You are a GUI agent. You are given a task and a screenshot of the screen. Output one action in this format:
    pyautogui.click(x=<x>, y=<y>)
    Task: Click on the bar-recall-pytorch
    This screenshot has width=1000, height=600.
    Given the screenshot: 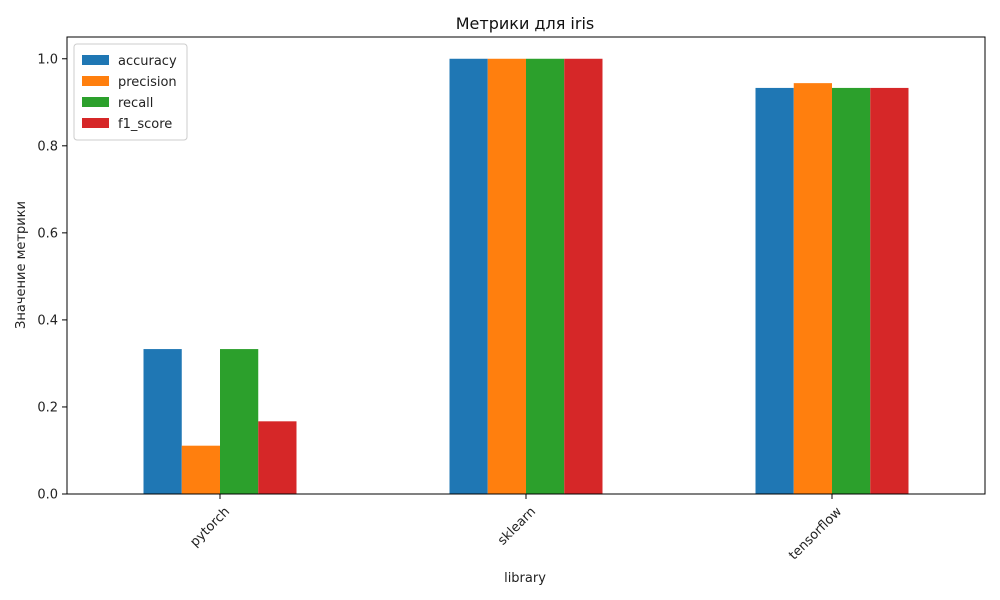 What is the action you would take?
    pyautogui.click(x=239, y=421)
    